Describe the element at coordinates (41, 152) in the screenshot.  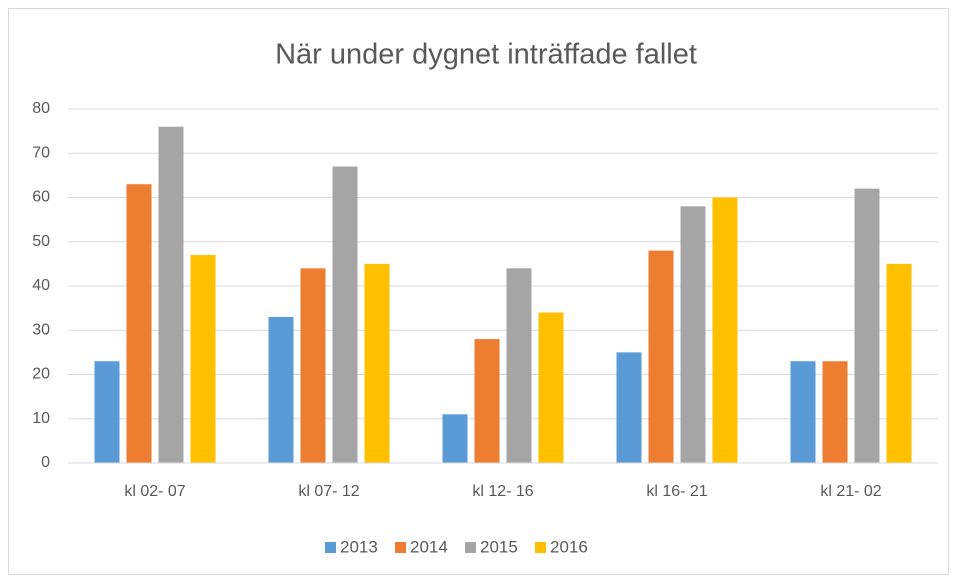
I see `y-tick-label: 70` at that location.